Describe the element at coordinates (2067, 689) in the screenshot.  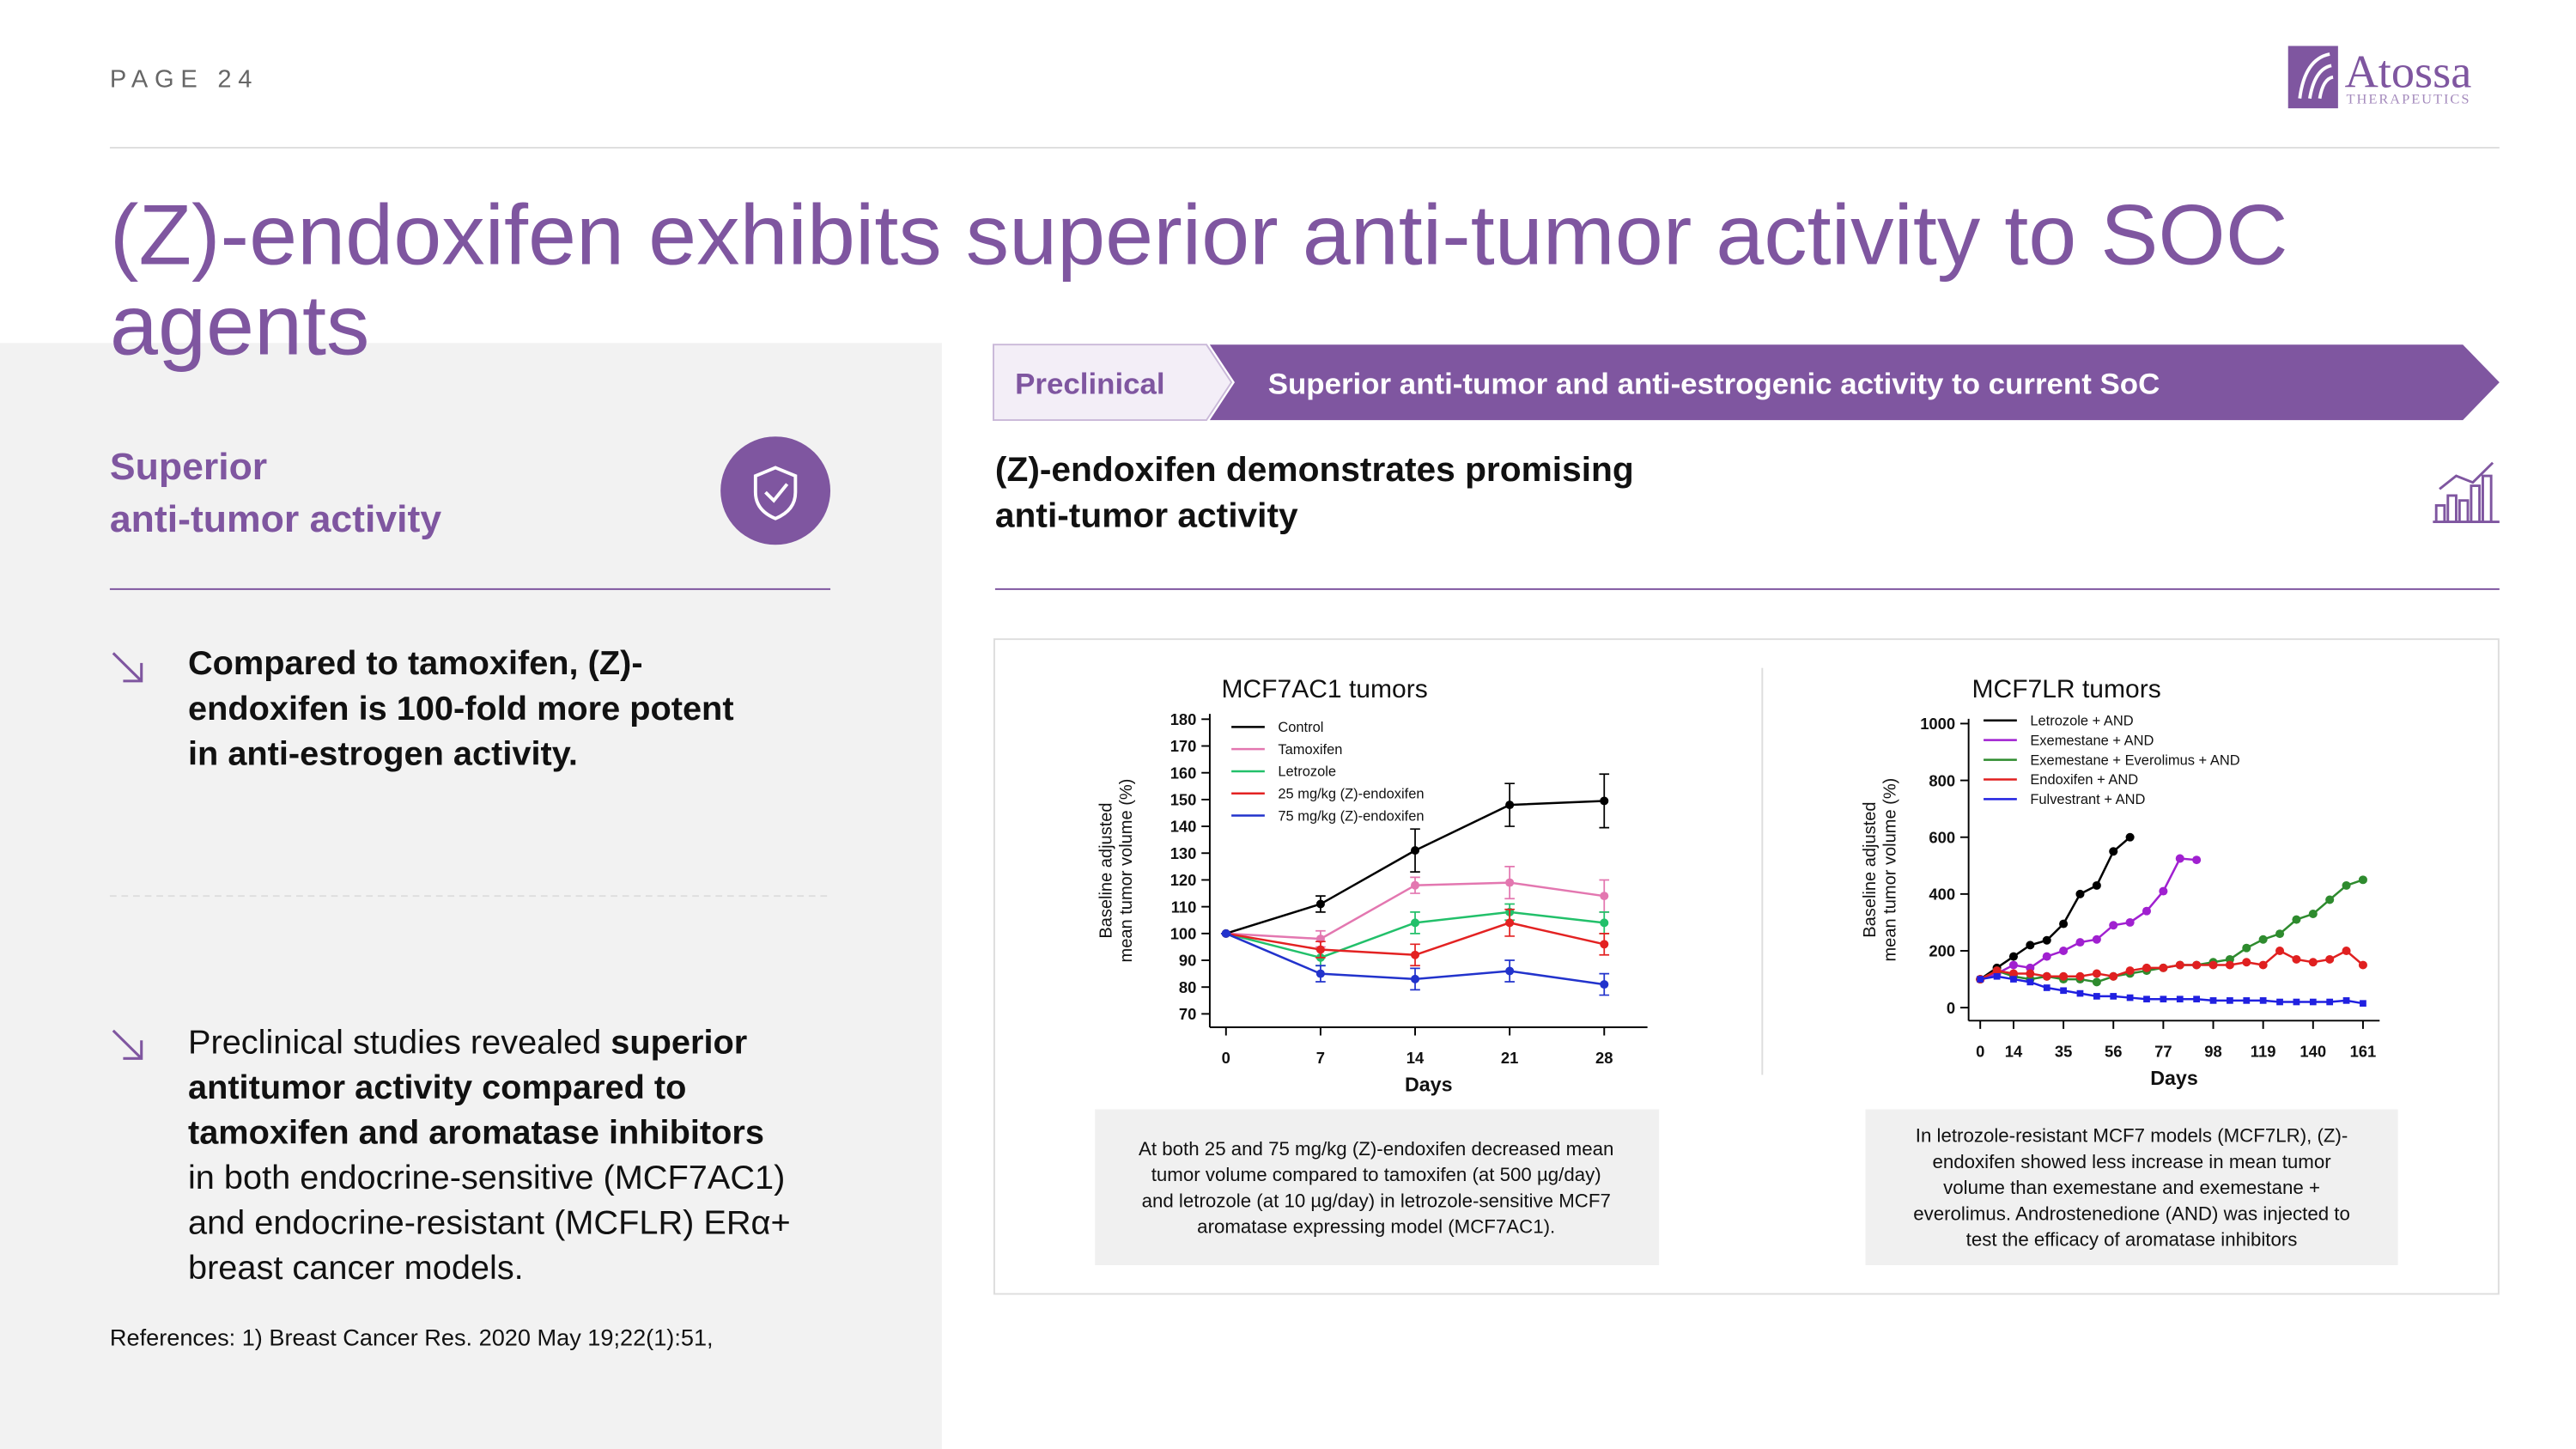
I see `chart-title: MCF7LR tumors` at that location.